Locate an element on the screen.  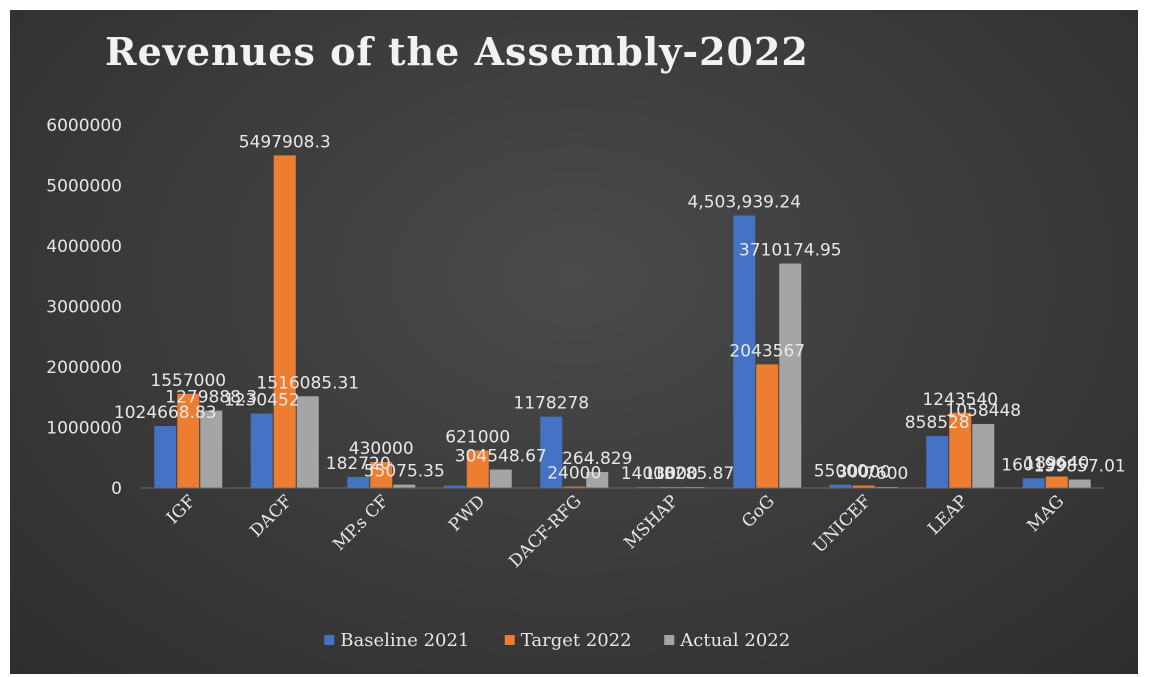
data-label: 182720 is located at coordinates (358, 464).